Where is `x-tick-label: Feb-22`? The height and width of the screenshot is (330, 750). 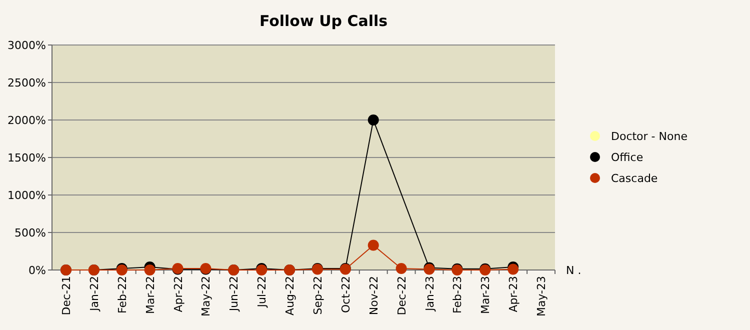 x-tick-label: Feb-22 is located at coordinates (122, 295).